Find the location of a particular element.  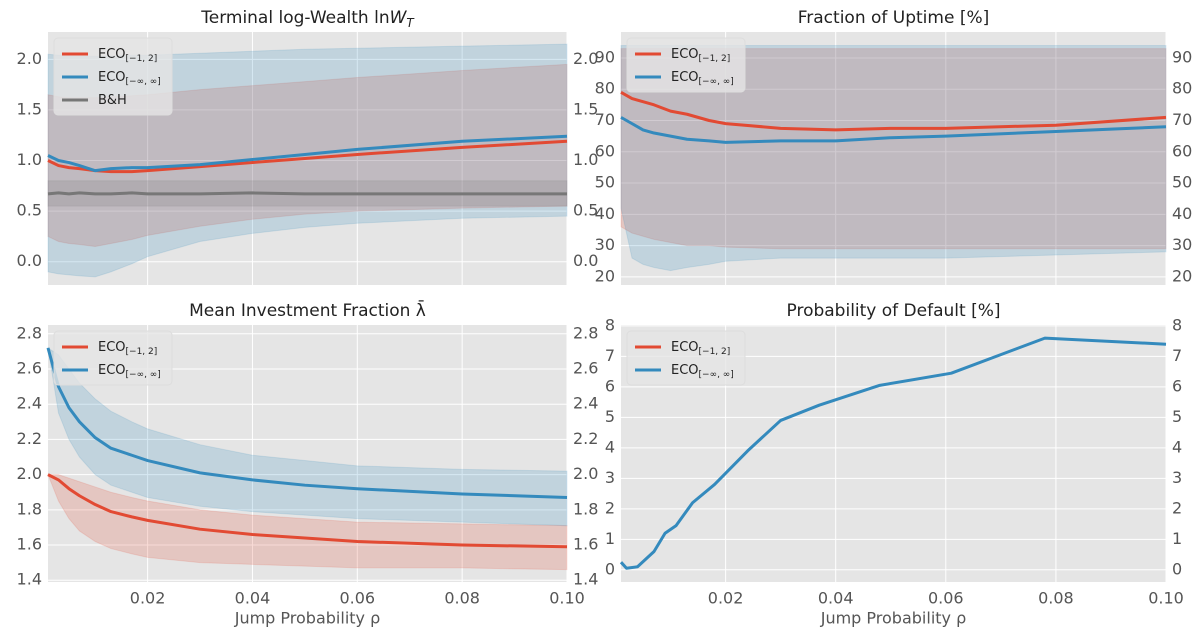

legend-subscript: [−∞, ∞] is located at coordinates (716, 82).